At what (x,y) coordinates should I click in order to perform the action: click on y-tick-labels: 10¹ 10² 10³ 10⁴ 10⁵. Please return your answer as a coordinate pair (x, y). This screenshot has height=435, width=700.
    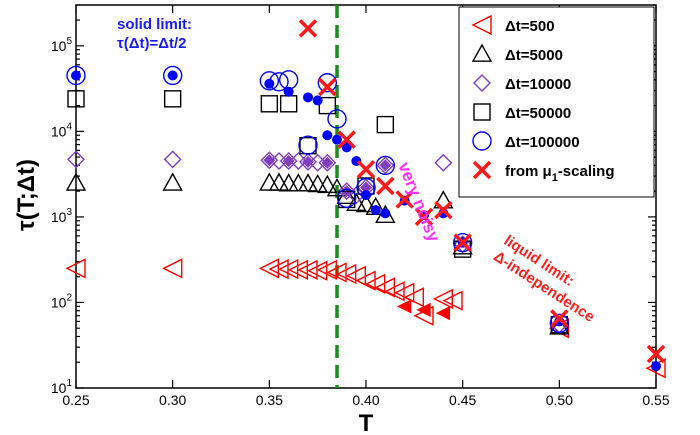
    Looking at the image, I should click on (62, 216).